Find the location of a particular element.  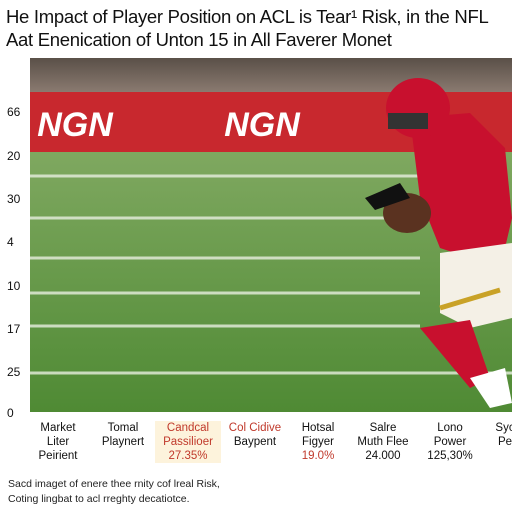

column: Candcal Passilioer 27.35% is located at coordinates (188, 442).